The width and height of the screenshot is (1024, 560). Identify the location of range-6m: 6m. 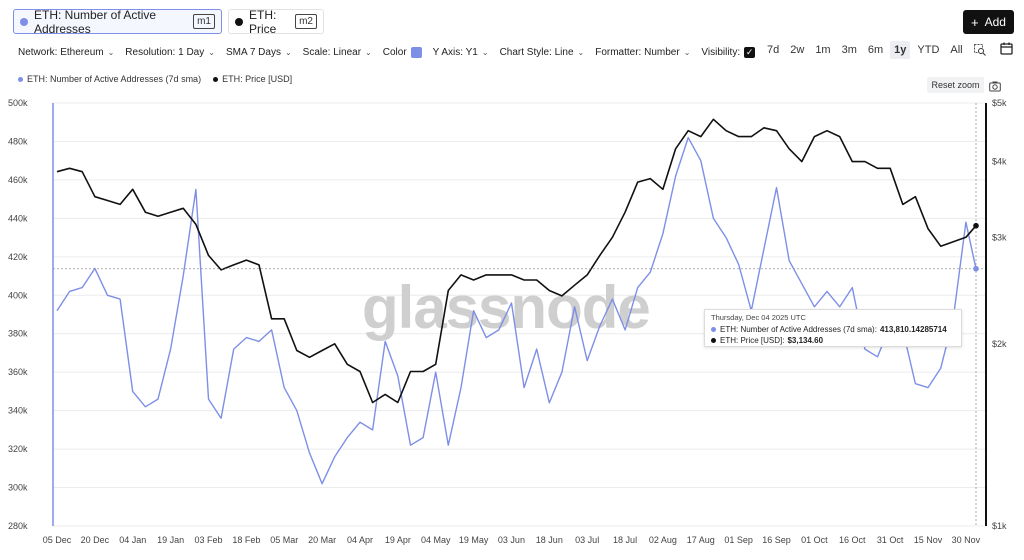
(875, 50).